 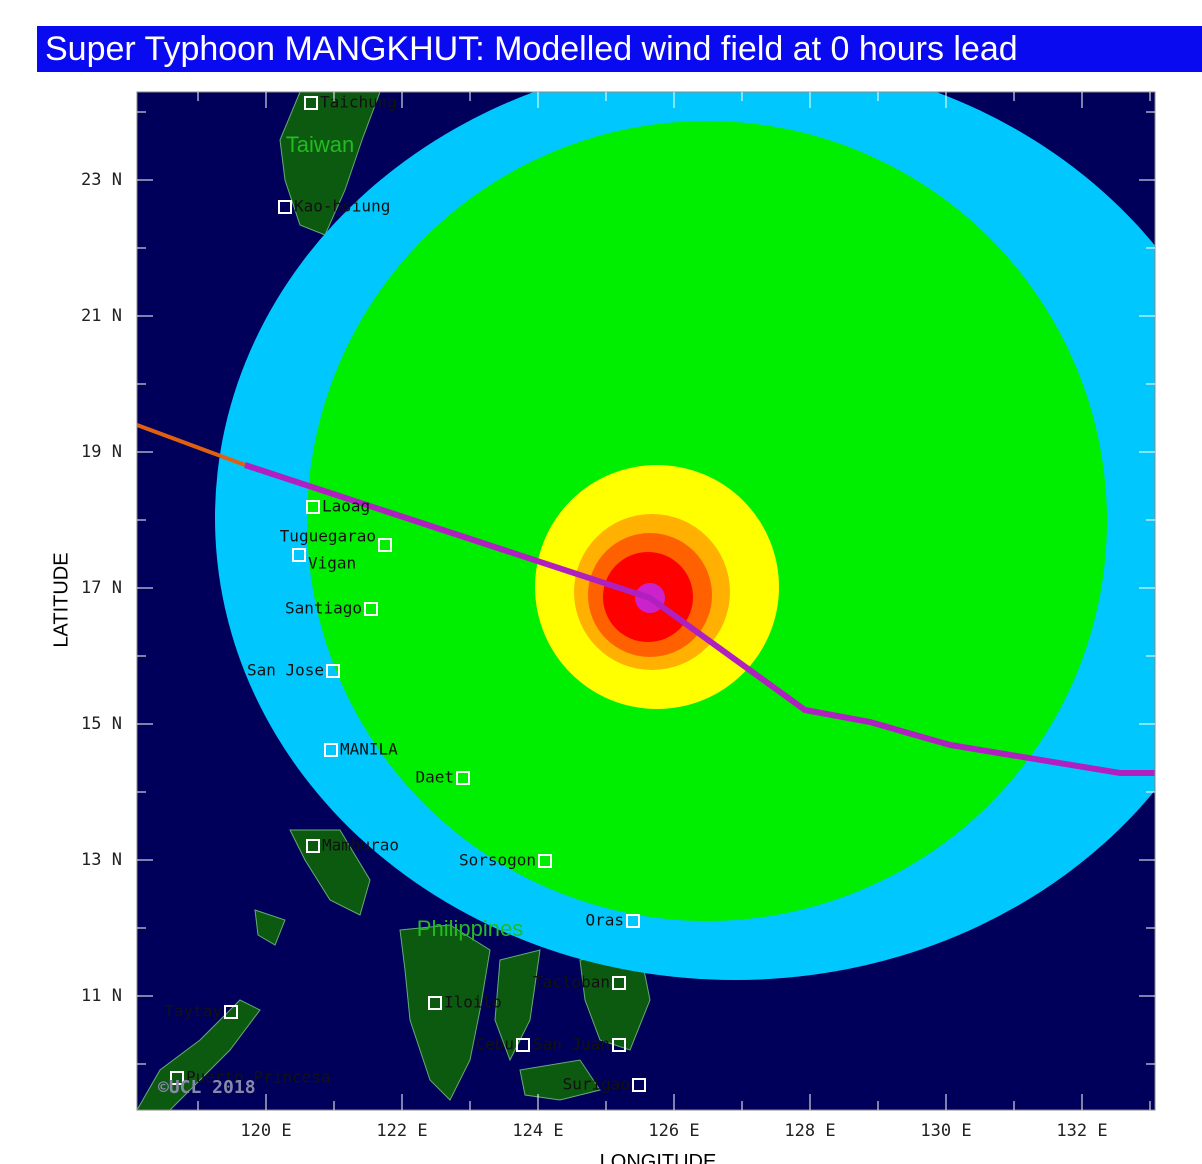 What do you see at coordinates (434, 777) in the screenshot?
I see `city-label: Daet` at bounding box center [434, 777].